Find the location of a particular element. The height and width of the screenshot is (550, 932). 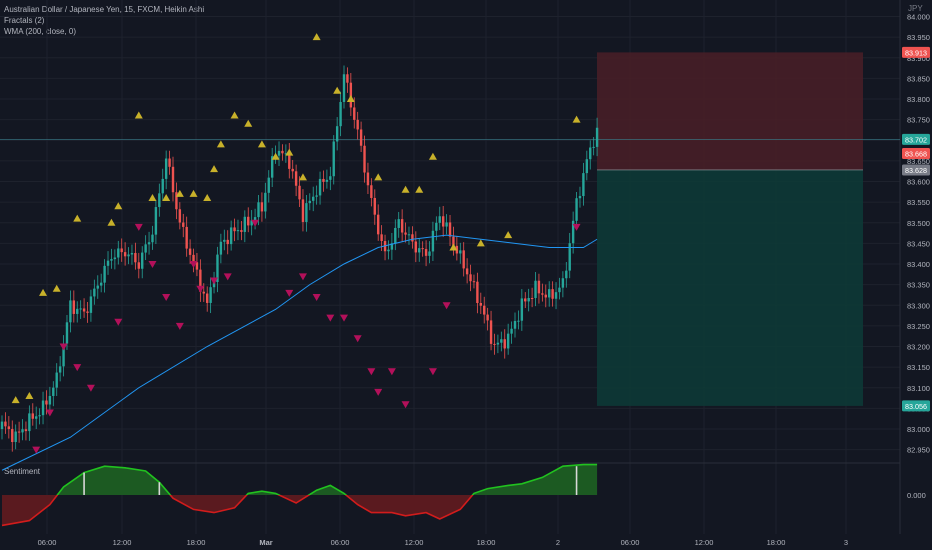

price-axis-label: 83.800 is located at coordinates (918, 99).